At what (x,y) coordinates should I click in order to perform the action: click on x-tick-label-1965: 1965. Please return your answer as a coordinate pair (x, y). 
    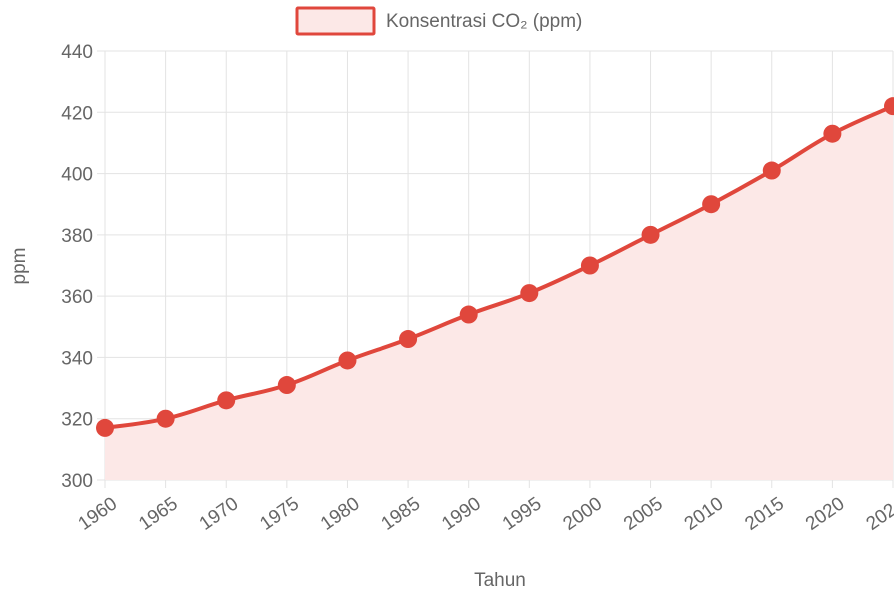
    Looking at the image, I should click on (158, 513).